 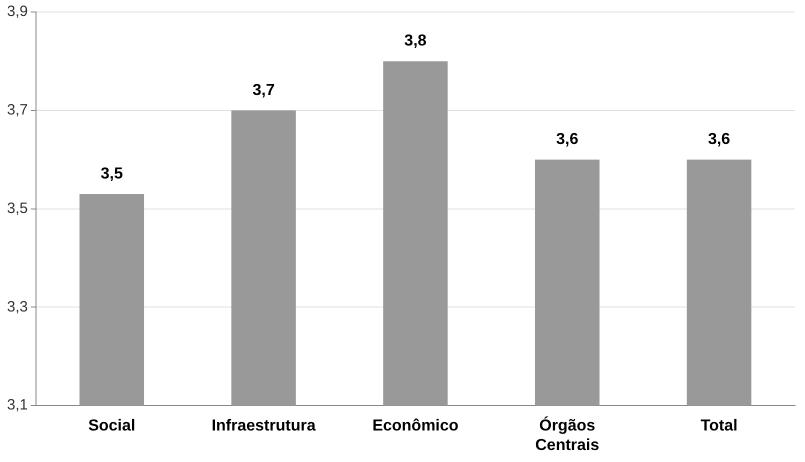 I want to click on x-tick-label: Total, so click(x=719, y=426).